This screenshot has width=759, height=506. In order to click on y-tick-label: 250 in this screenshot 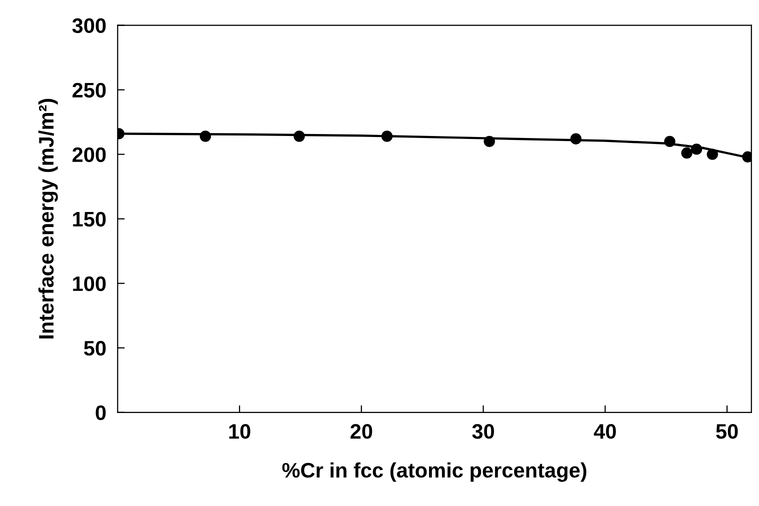, I will do `click(89, 90)`.